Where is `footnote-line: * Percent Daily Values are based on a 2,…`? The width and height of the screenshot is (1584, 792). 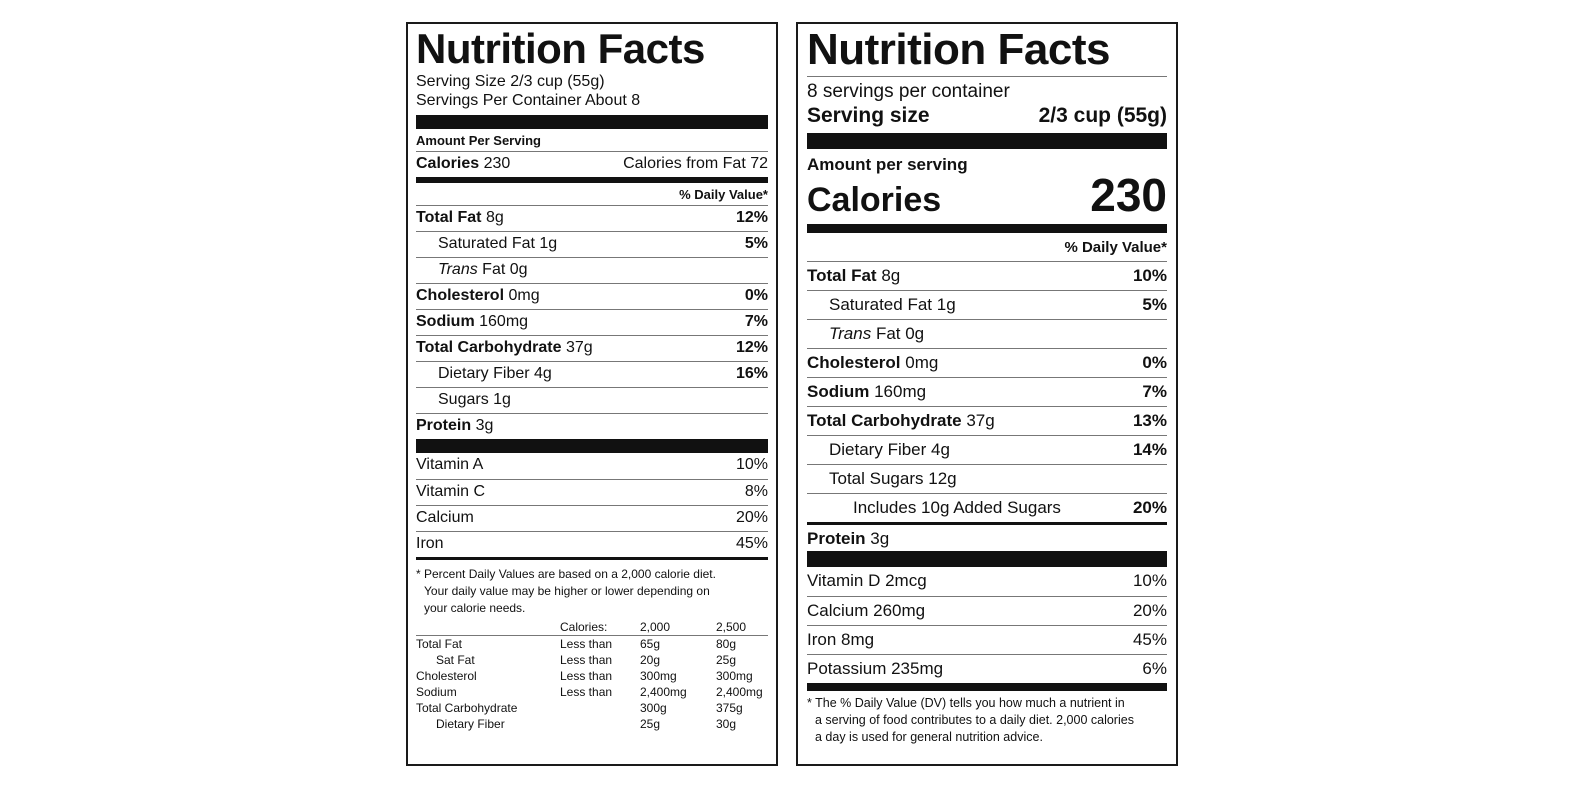
footnote-line: * Percent Daily Values are based on a 2,… is located at coordinates (566, 574).